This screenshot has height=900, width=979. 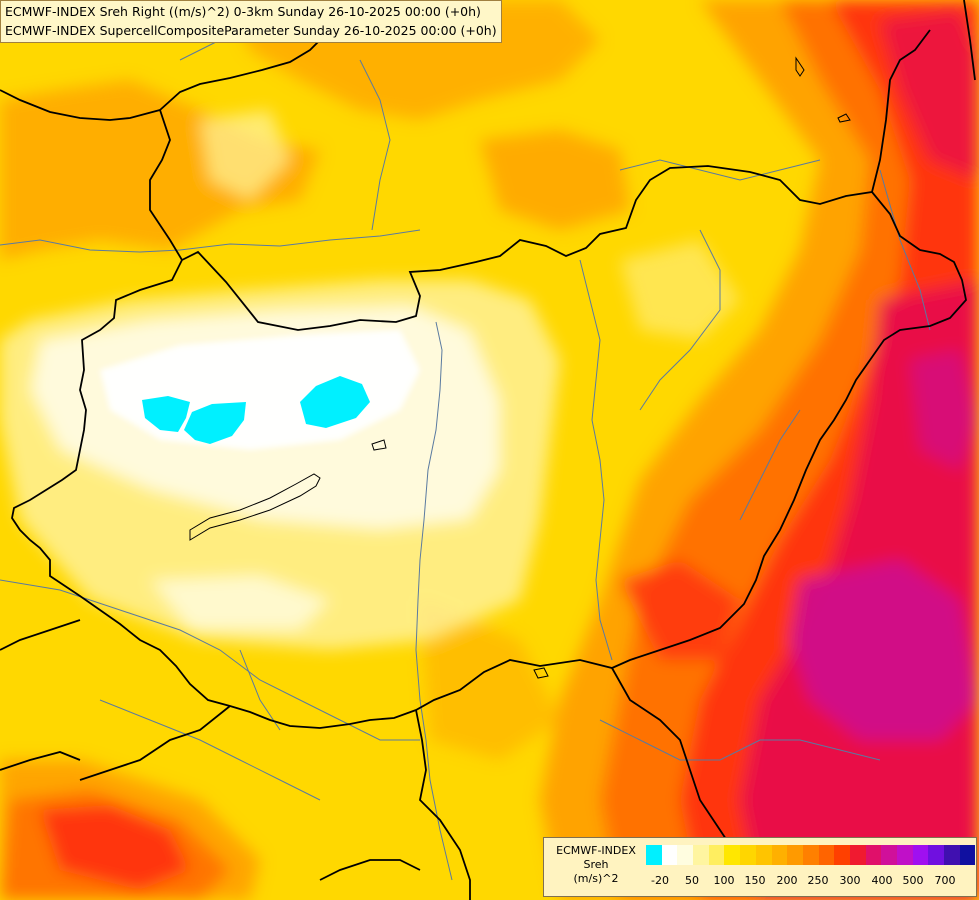 I want to click on legend-tick-label: 250, so click(x=818, y=880).